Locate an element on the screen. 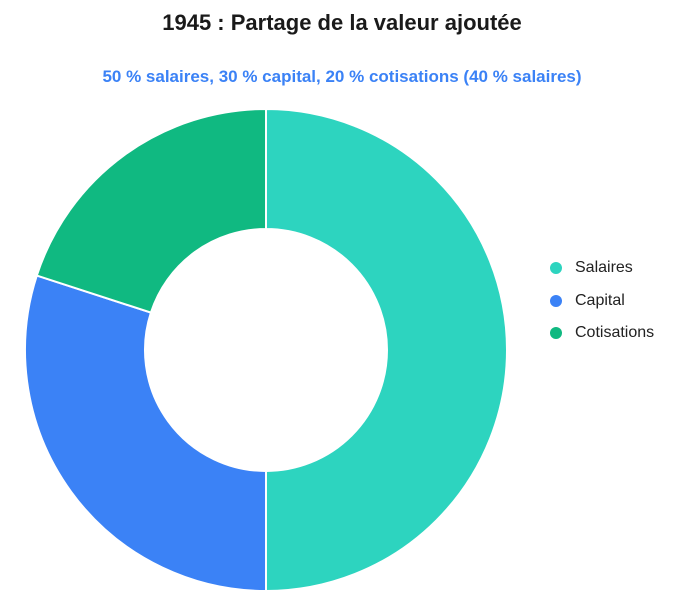  legend-label: Salaires is located at coordinates (604, 268).